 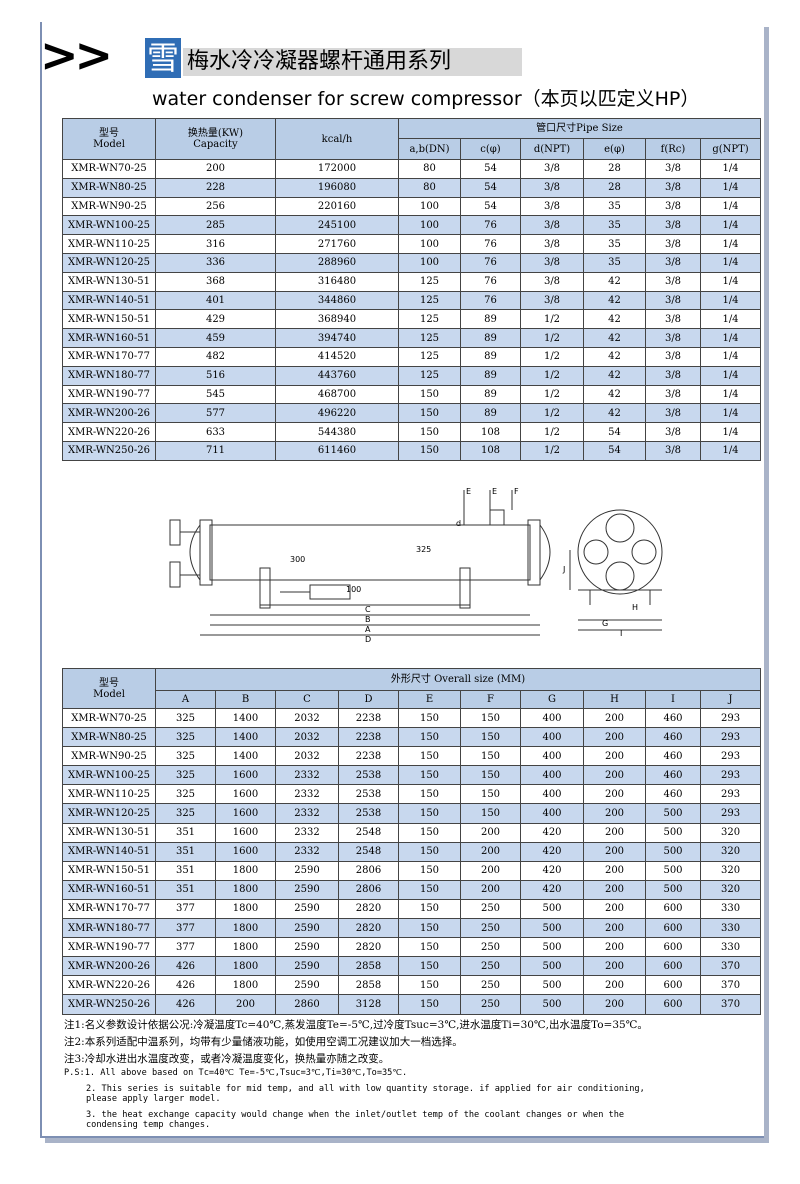 What do you see at coordinates (552, 832) in the screenshot?
I see `cell: 420` at bounding box center [552, 832].